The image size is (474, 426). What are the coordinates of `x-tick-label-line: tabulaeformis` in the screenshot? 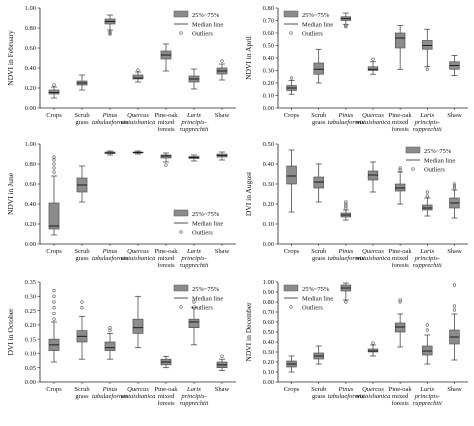 It's located at (346, 396).